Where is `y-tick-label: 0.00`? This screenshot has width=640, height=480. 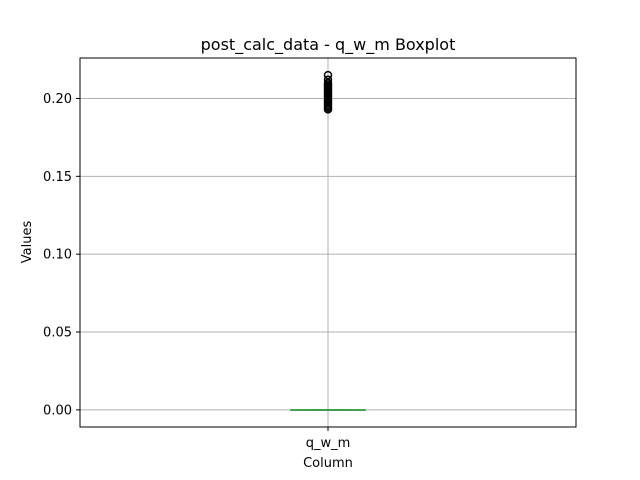
y-tick-label: 0.00 is located at coordinates (57, 410).